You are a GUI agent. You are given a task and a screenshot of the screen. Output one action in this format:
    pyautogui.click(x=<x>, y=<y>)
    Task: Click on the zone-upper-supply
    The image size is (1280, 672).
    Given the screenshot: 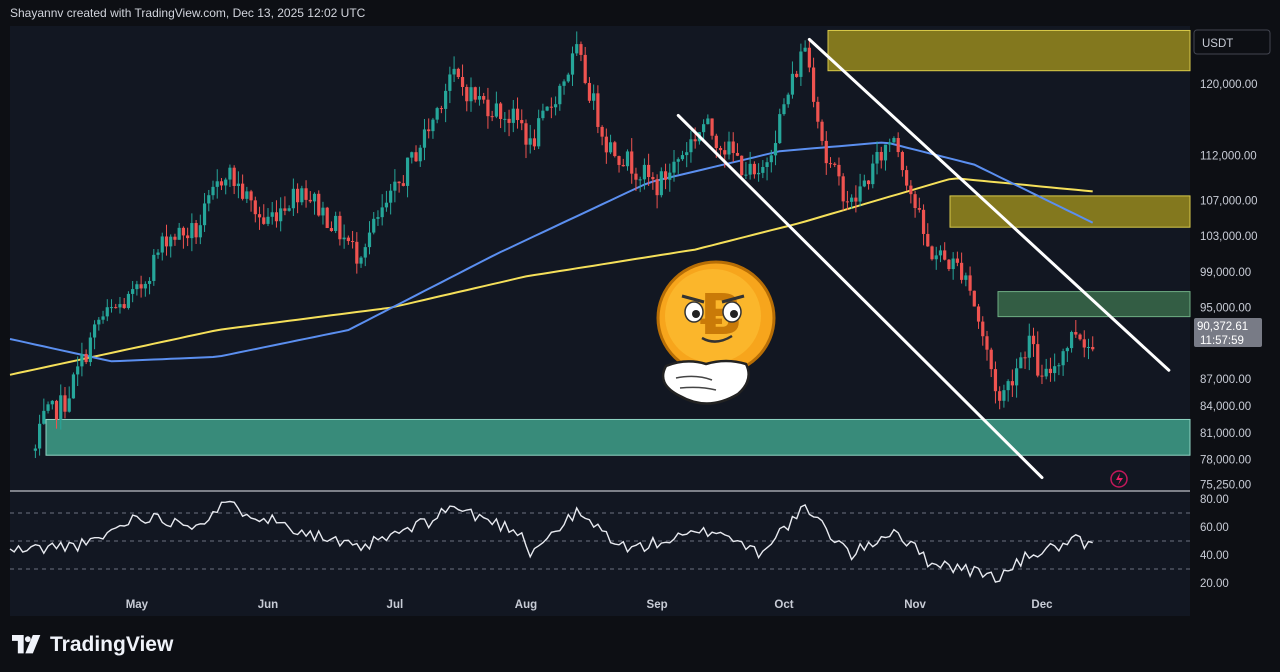 What is the action you would take?
    pyautogui.click(x=1009, y=50)
    